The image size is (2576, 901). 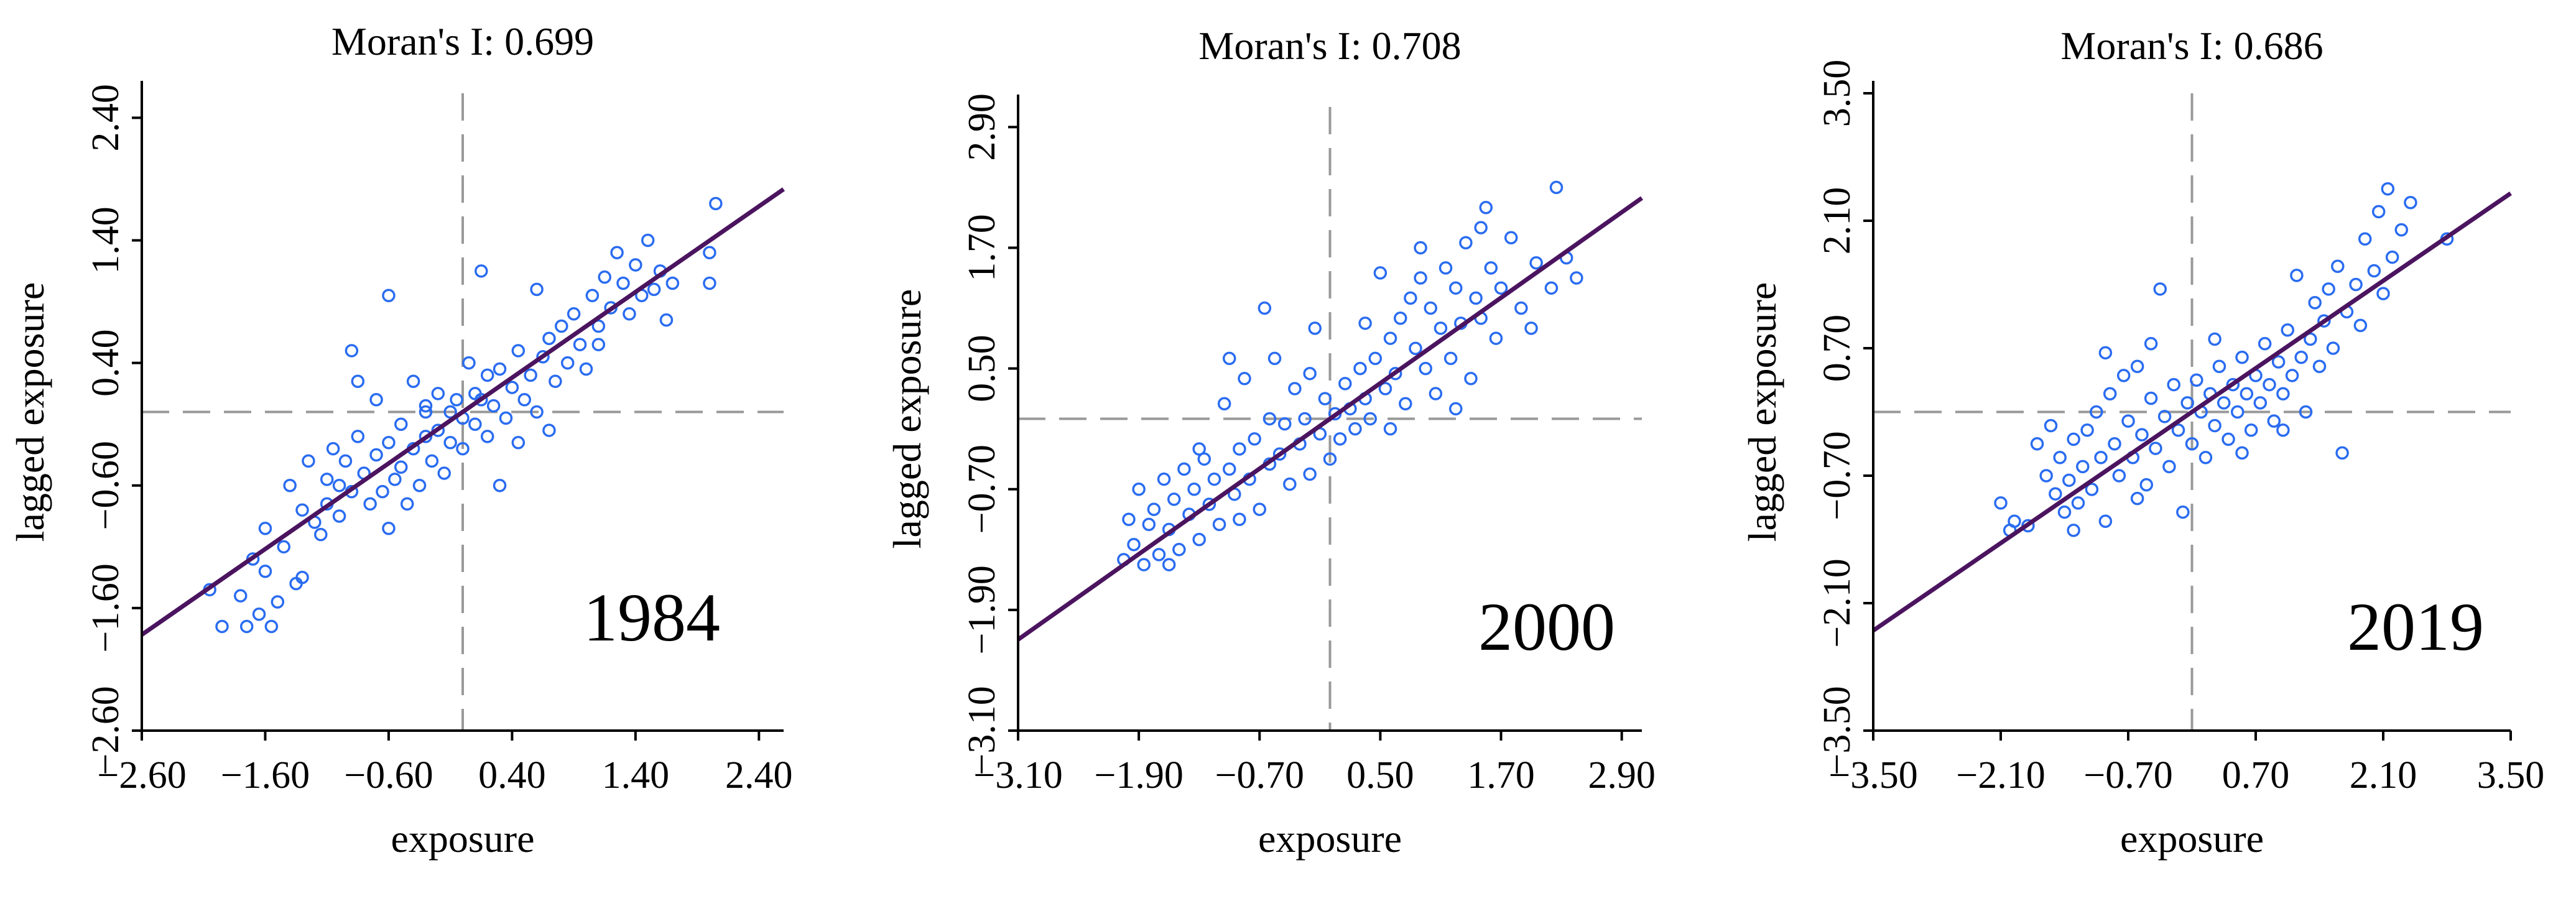 What do you see at coordinates (1380, 775) in the screenshot?
I see `x-tick-label: 0.50` at bounding box center [1380, 775].